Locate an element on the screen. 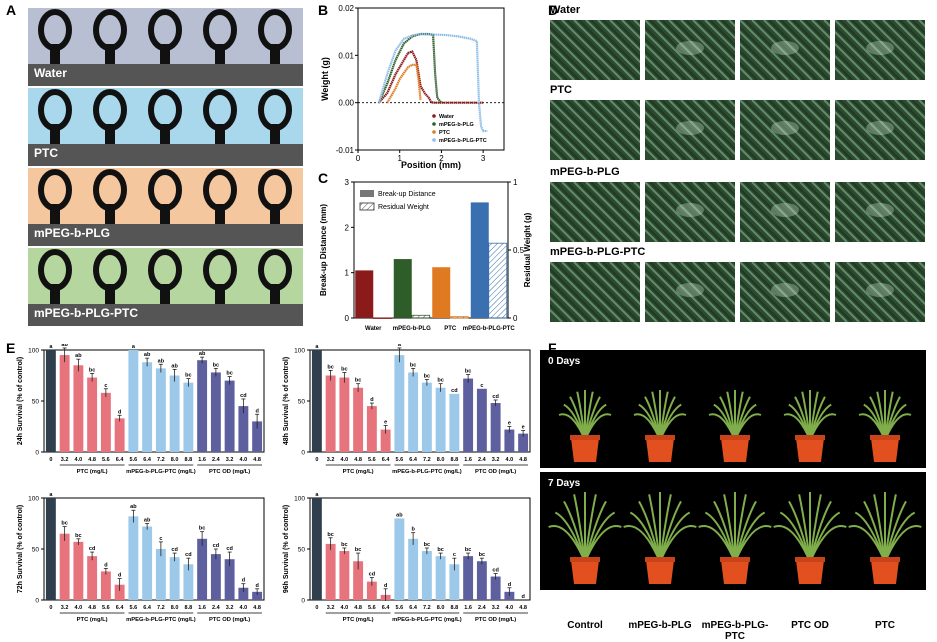  y-axis-label: 48h Survival (% of control) is located at coordinates (286, 401).